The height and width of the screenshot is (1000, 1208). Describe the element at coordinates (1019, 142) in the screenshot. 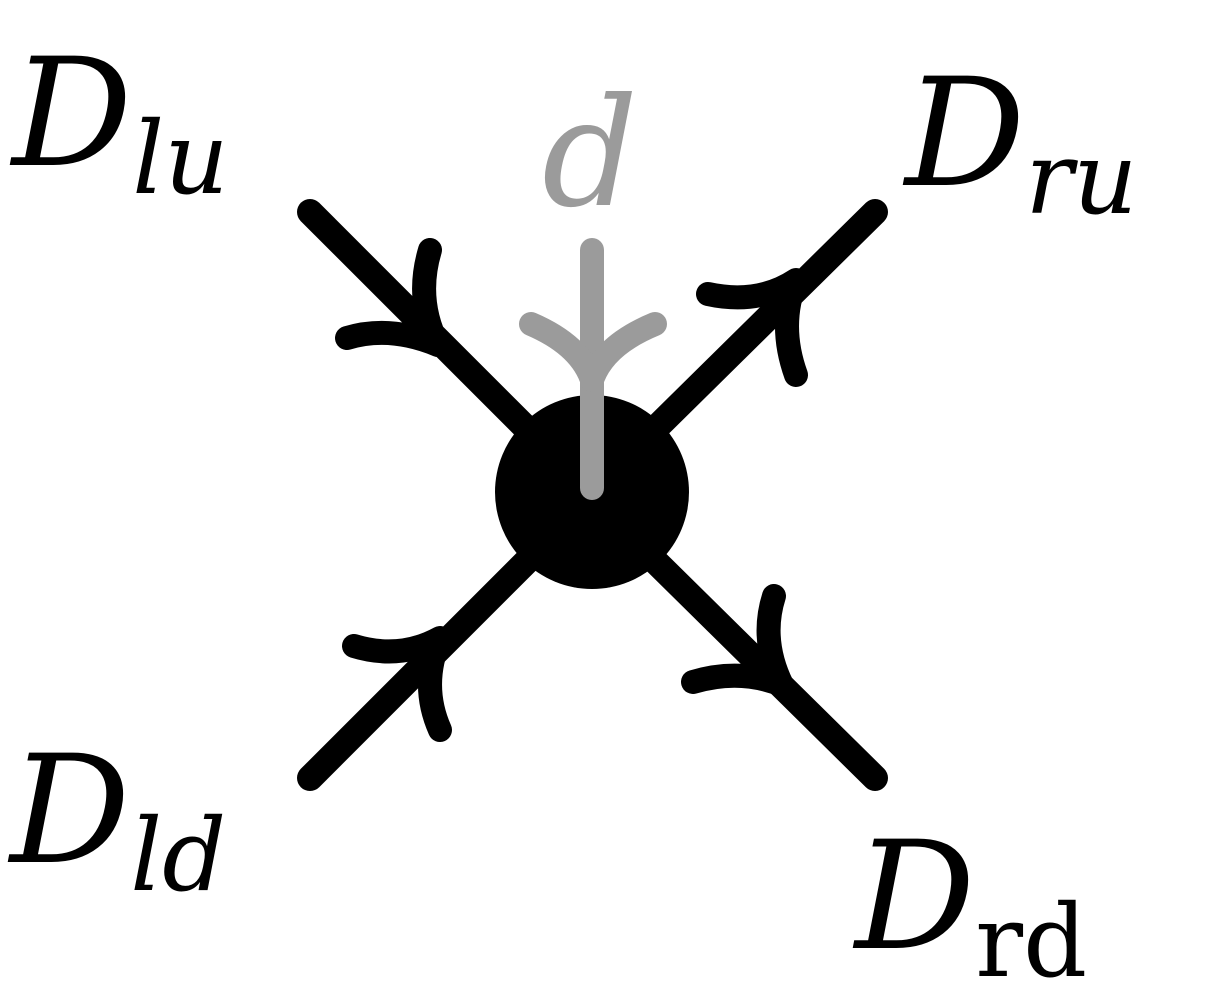

I see `label-D-ru: Dru` at that location.